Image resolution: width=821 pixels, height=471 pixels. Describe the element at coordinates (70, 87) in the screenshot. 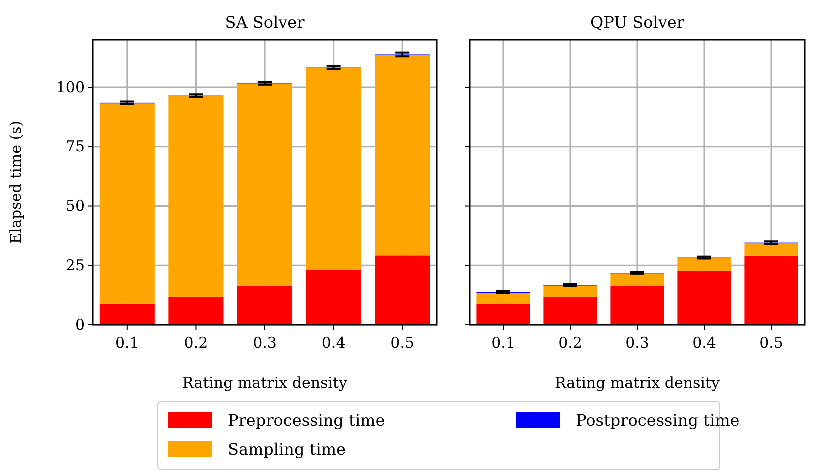

I see `y-tick-label: 100` at that location.